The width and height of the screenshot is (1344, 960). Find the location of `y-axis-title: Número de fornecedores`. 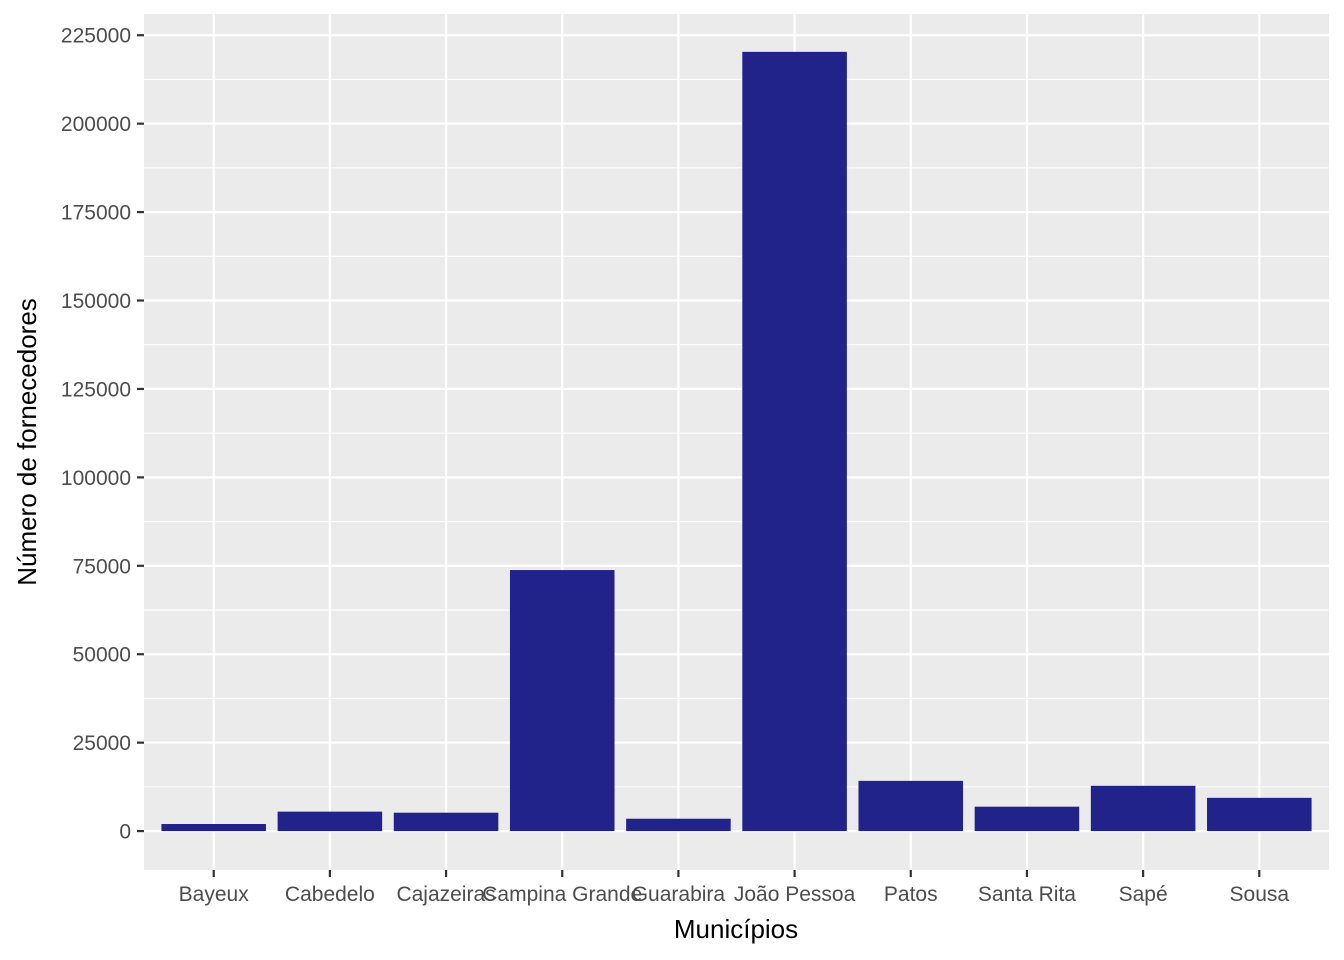

y-axis-title: Número de fornecedores is located at coordinates (27, 442).